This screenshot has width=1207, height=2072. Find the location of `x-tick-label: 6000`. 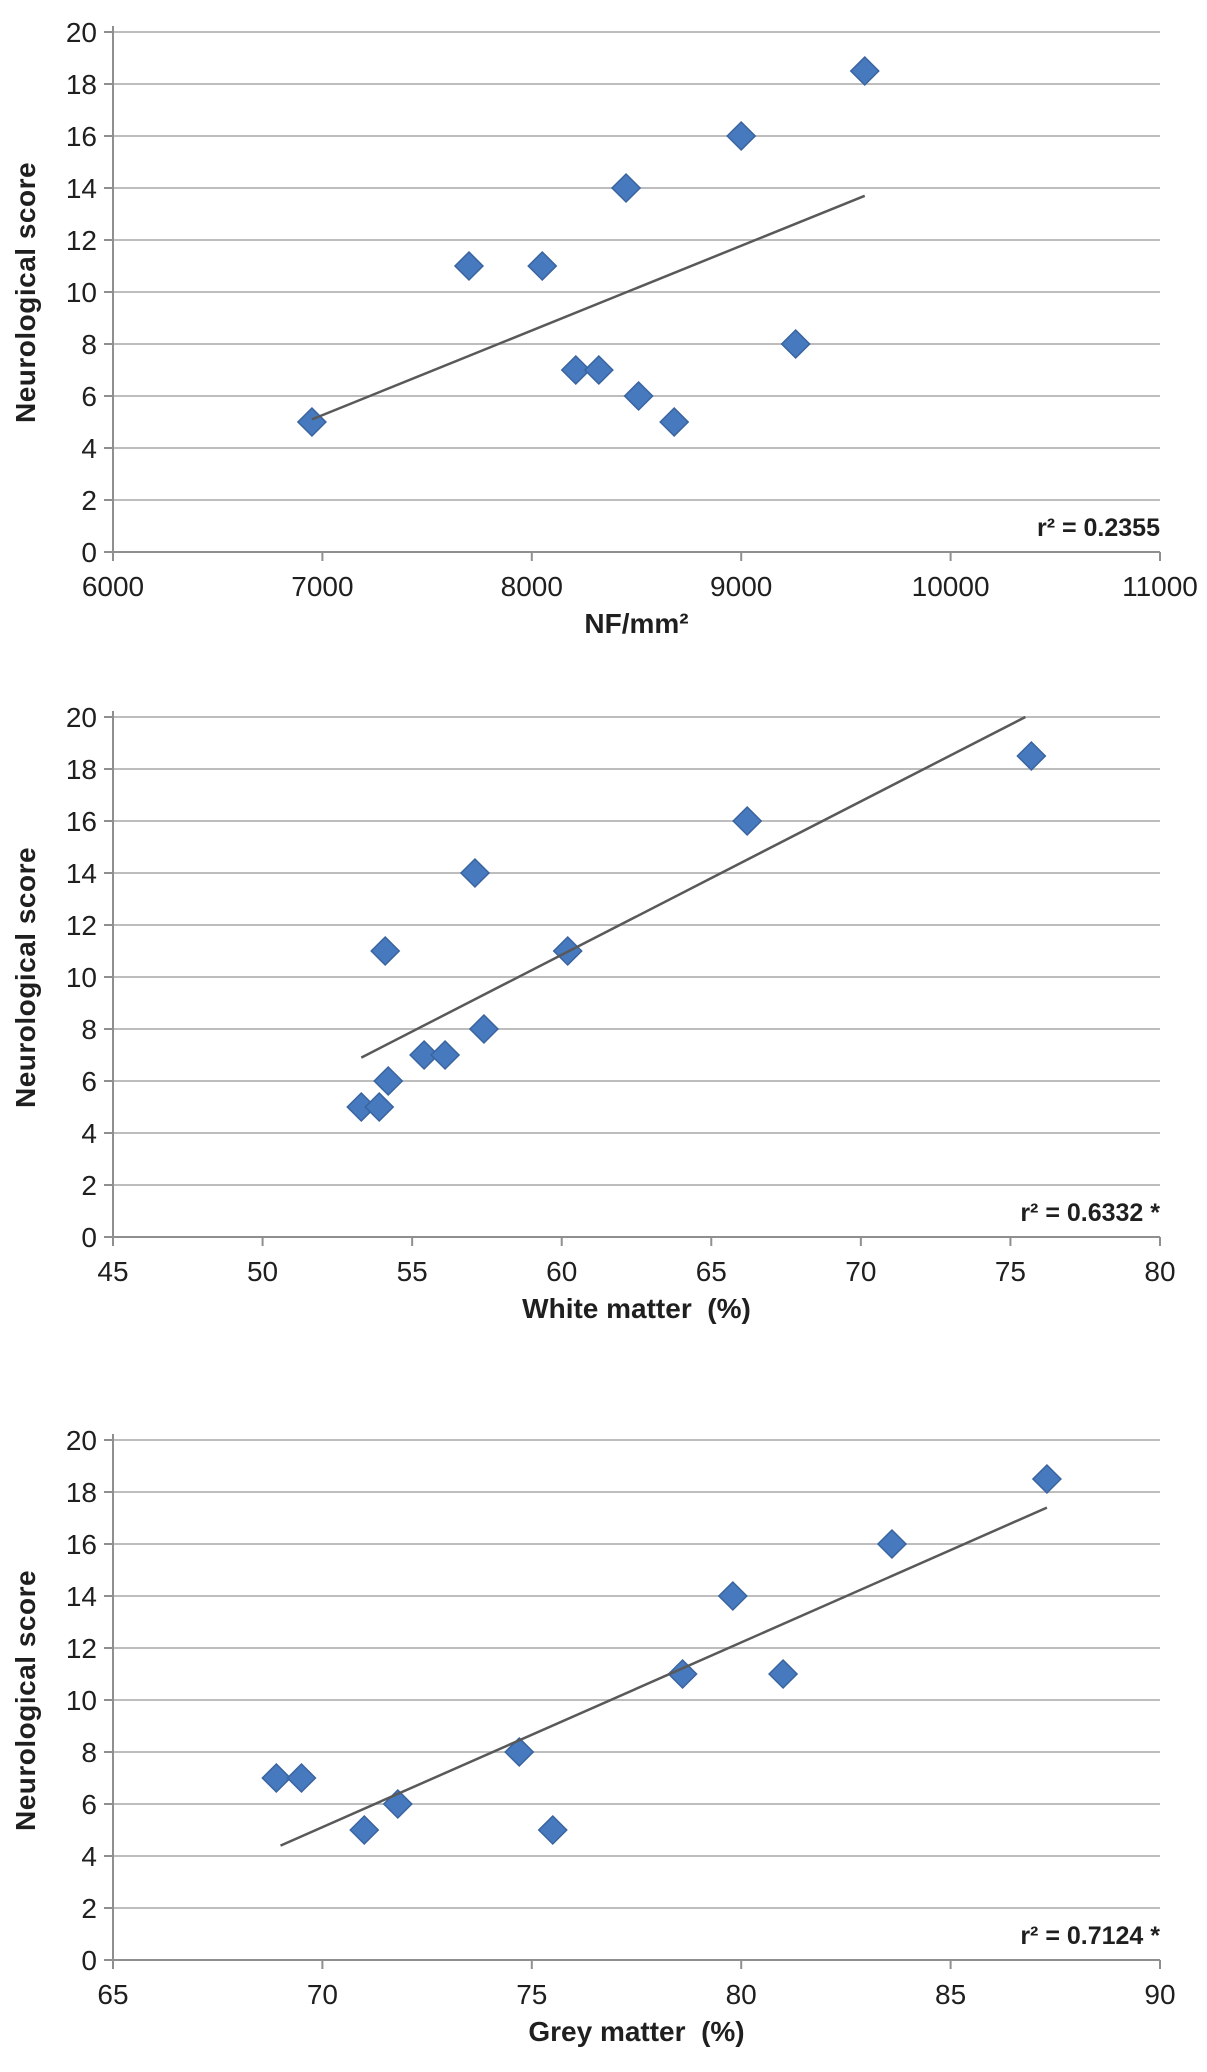

x-tick-label: 6000 is located at coordinates (113, 586).